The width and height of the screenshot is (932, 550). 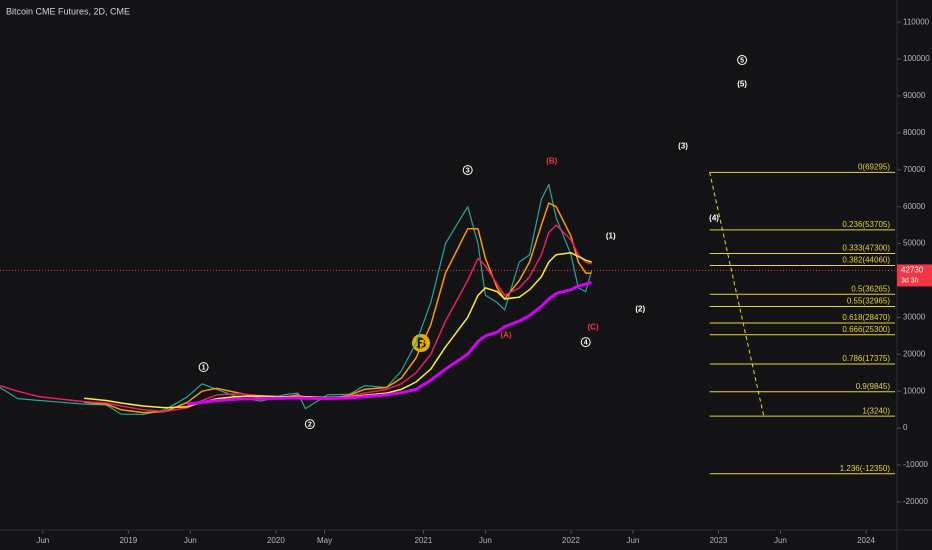 I want to click on wave-label: 5, so click(x=742, y=60).